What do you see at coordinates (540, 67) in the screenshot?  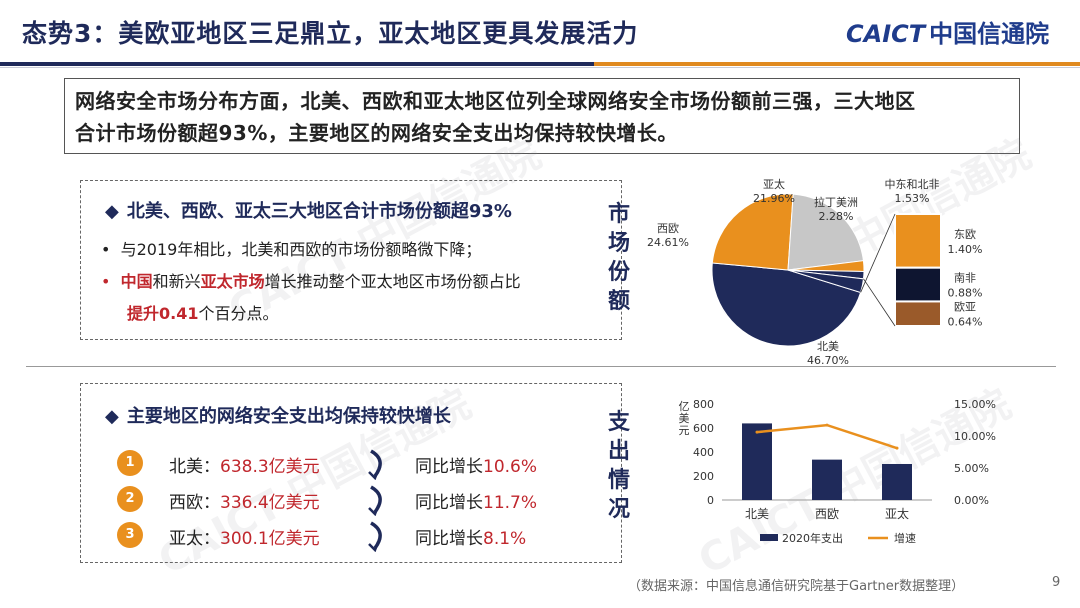 I see `header-rule-thin` at bounding box center [540, 67].